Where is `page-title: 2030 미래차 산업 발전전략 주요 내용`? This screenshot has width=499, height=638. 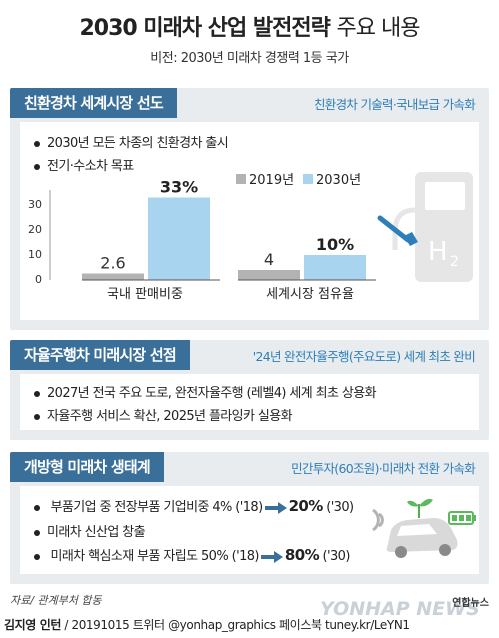
page-title: 2030 미래차 산업 발전전략 주요 내용 is located at coordinates (249, 26).